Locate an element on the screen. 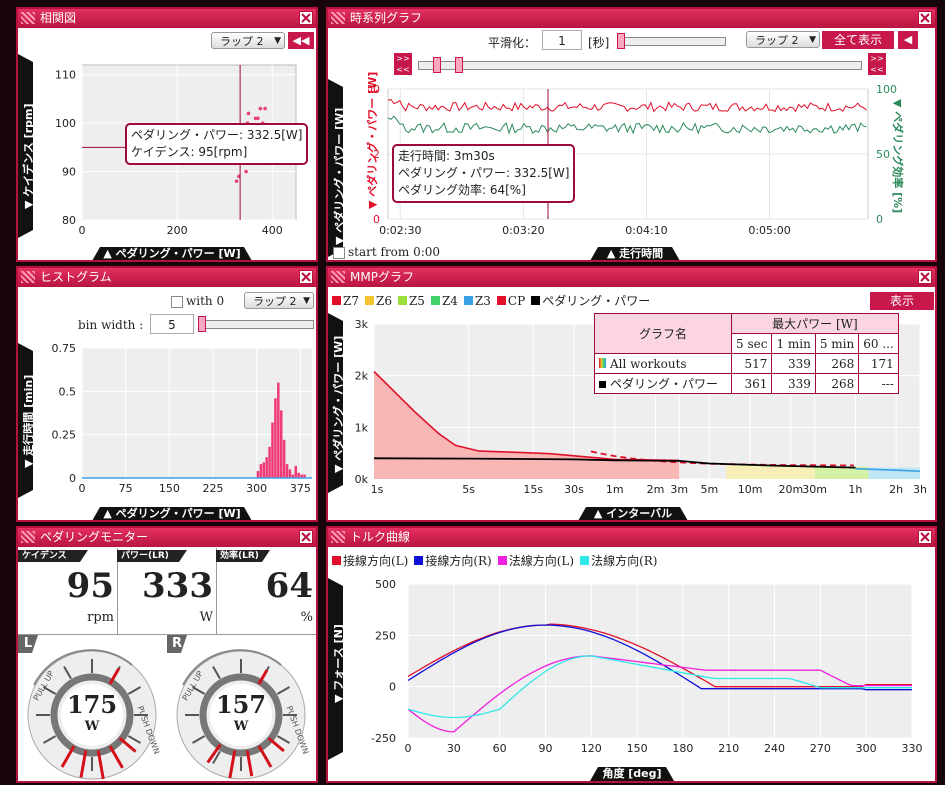 The image size is (945, 785). y-tick-label: 500 is located at coordinates (385, 584).